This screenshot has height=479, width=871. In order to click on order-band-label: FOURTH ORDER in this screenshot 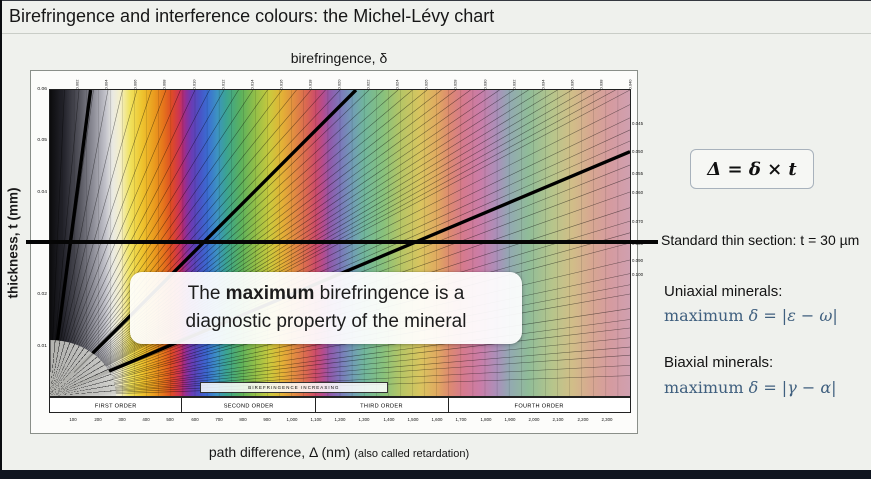, I will do `click(539, 405)`.